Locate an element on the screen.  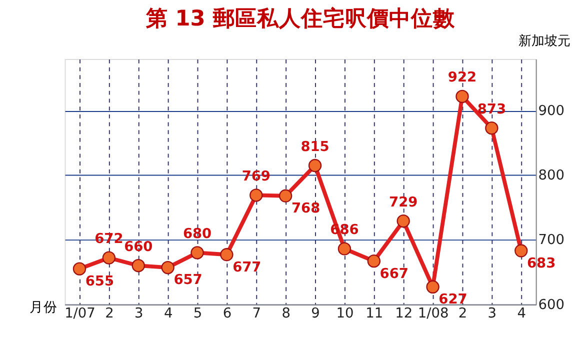
data-label: 683 is located at coordinates (541, 263).